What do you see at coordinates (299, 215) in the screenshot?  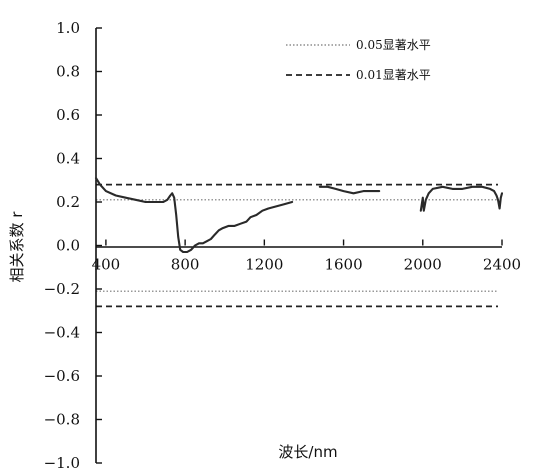 I see `series` at bounding box center [299, 215].